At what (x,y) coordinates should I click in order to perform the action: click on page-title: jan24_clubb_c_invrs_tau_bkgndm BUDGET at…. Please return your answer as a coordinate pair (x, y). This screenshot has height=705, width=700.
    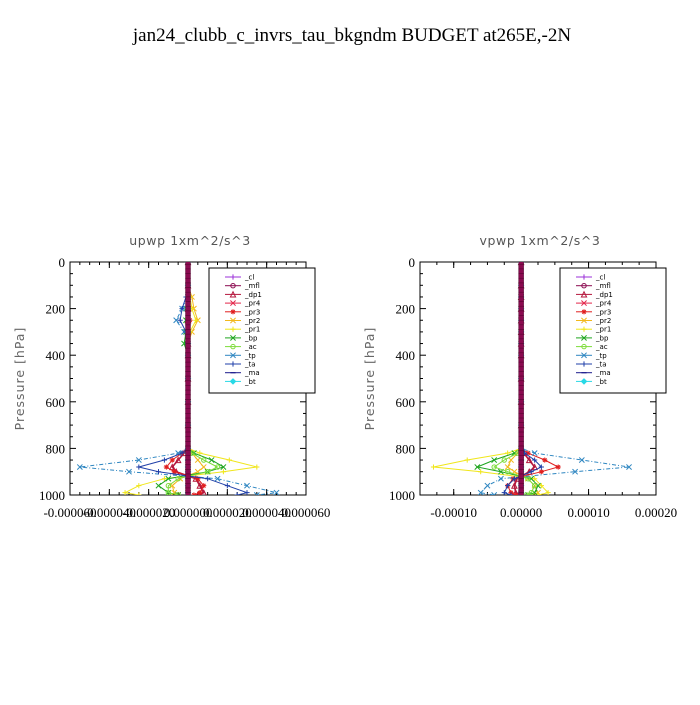
    Looking at the image, I should click on (351, 35).